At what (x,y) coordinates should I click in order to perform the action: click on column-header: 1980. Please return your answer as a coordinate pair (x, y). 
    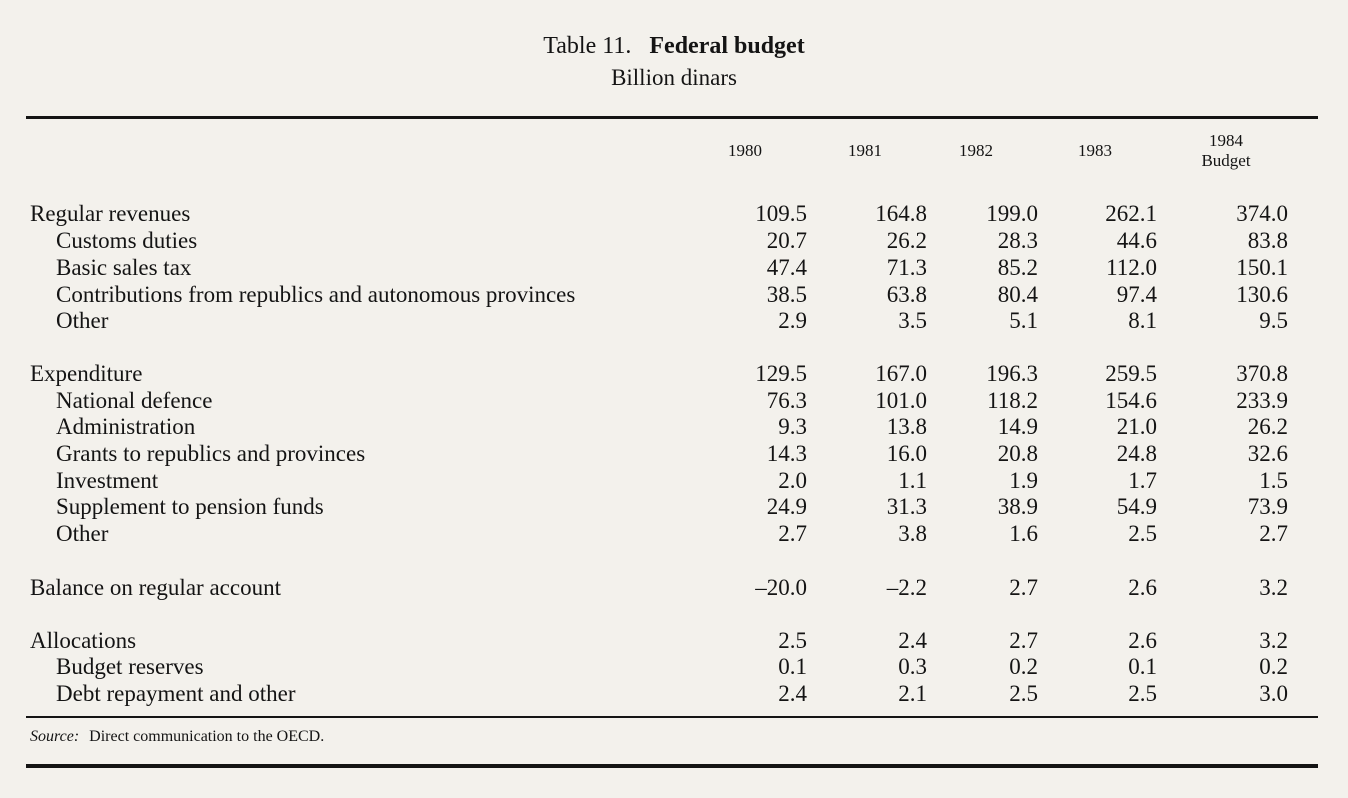
    Looking at the image, I should click on (745, 151).